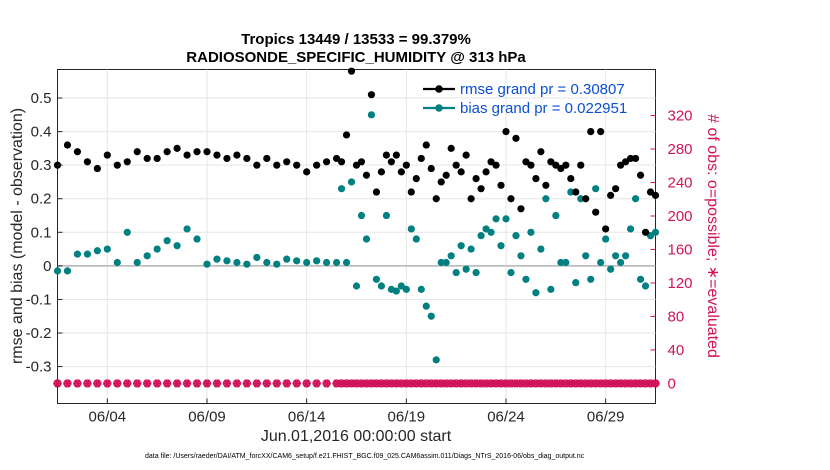  I want to click on legend-rmse-label: rmse grand pr = 0.30807, so click(542, 89).